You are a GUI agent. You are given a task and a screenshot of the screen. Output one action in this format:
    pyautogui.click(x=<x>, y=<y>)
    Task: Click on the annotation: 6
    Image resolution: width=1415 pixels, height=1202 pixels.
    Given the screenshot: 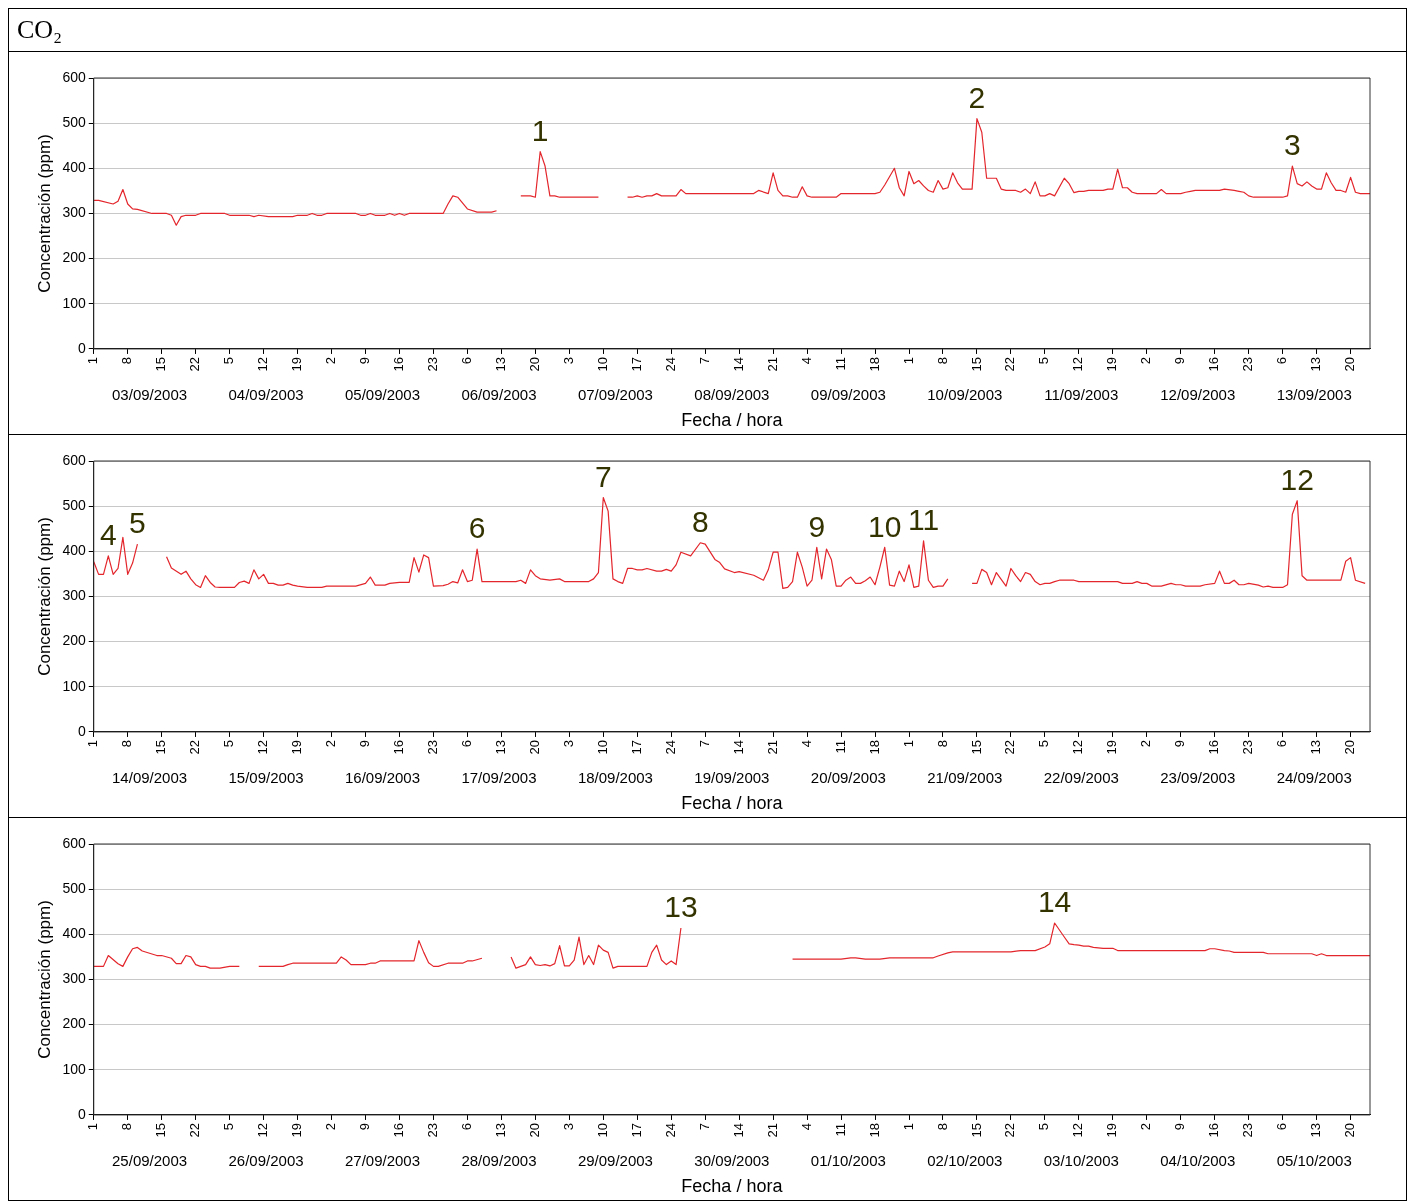 What is the action you would take?
    pyautogui.click(x=477, y=528)
    